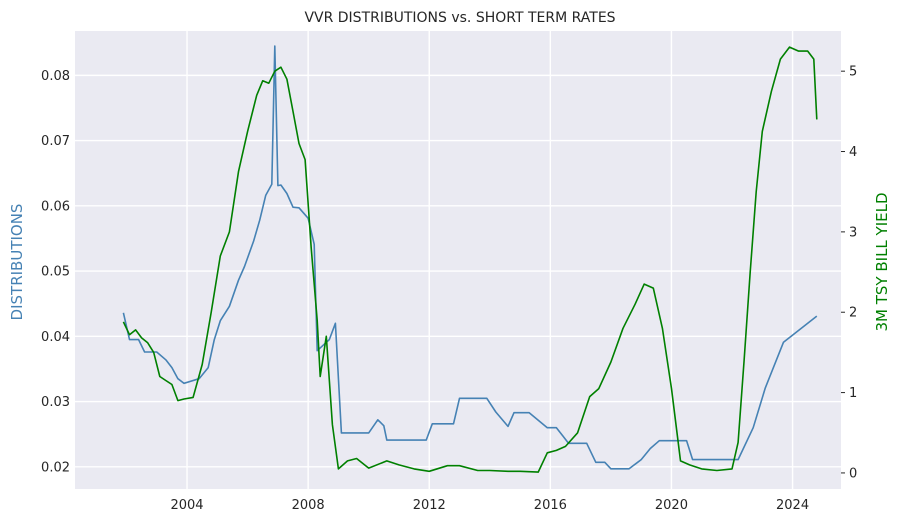  What do you see at coordinates (853, 473) in the screenshot?
I see `right-tick-label: 0` at bounding box center [853, 473].